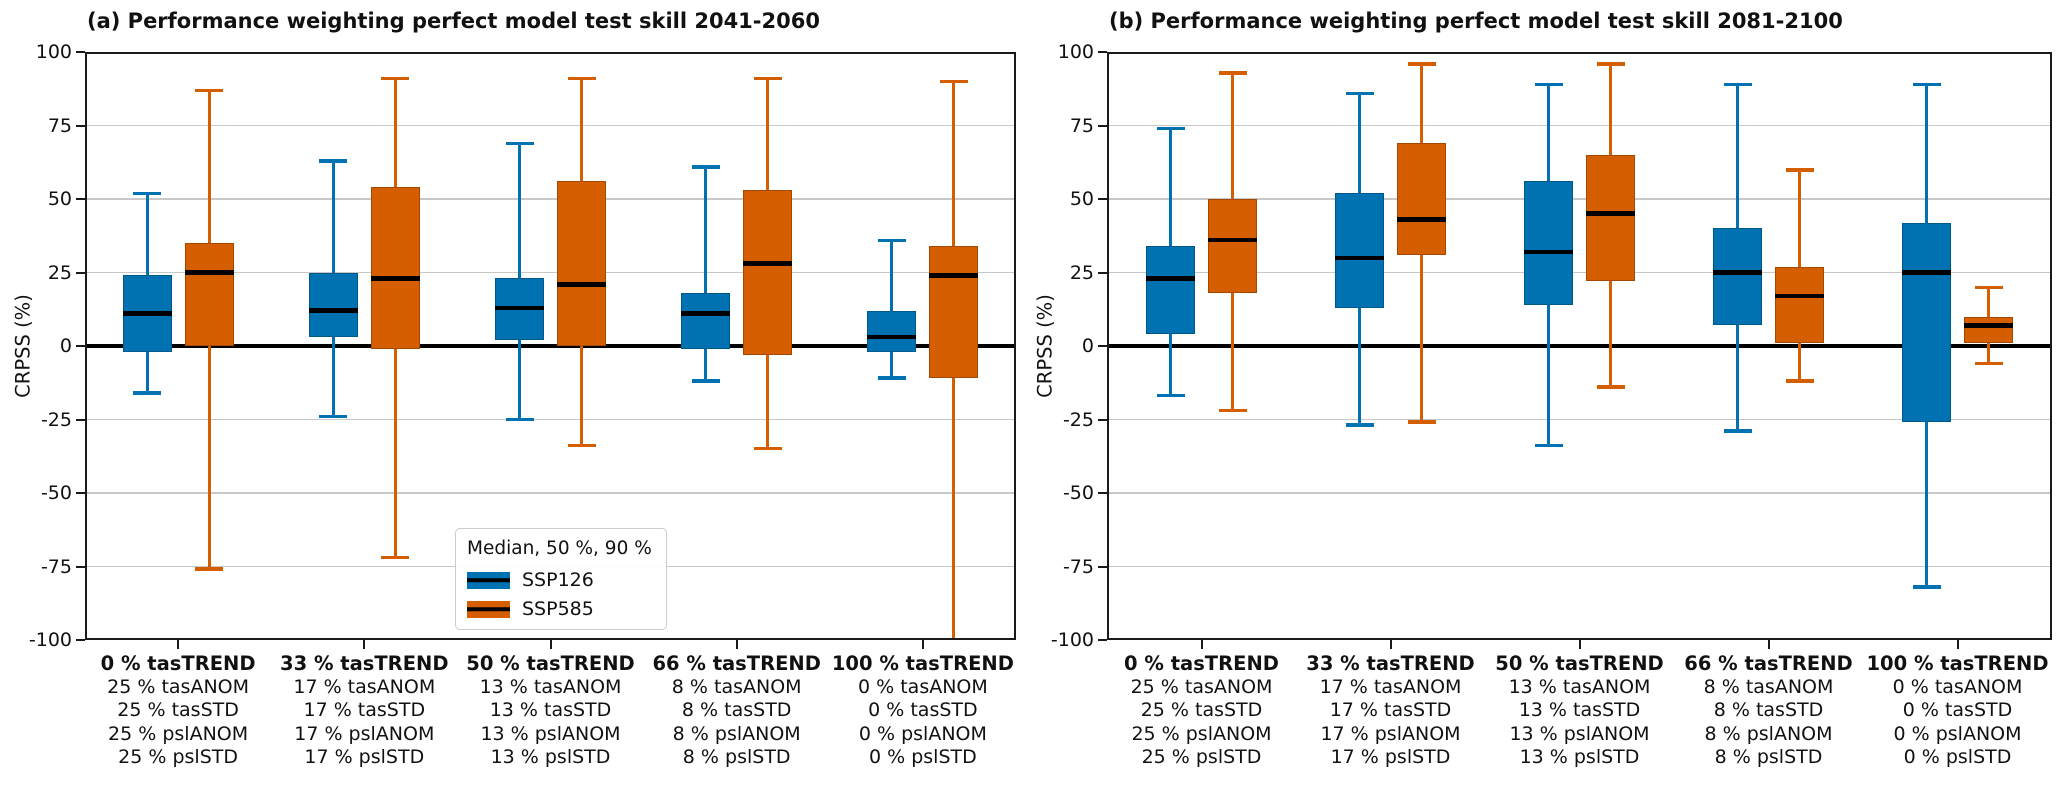  I want to click on x-group-label-main: 50 % tasTREND, so click(1579, 663).